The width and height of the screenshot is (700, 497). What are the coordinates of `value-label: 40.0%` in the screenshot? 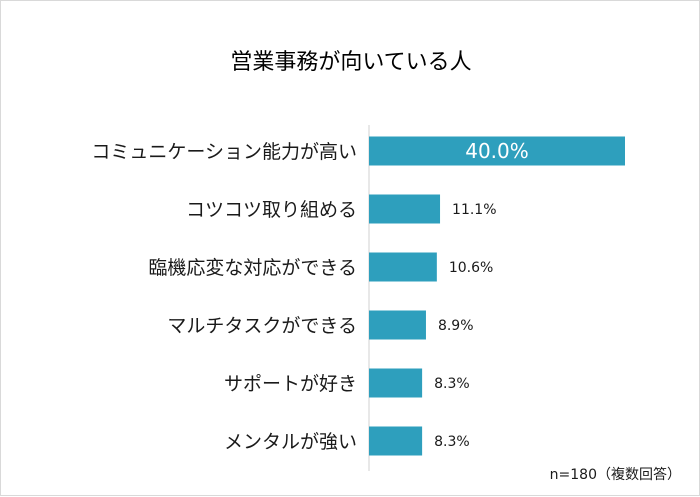 It's located at (497, 151).